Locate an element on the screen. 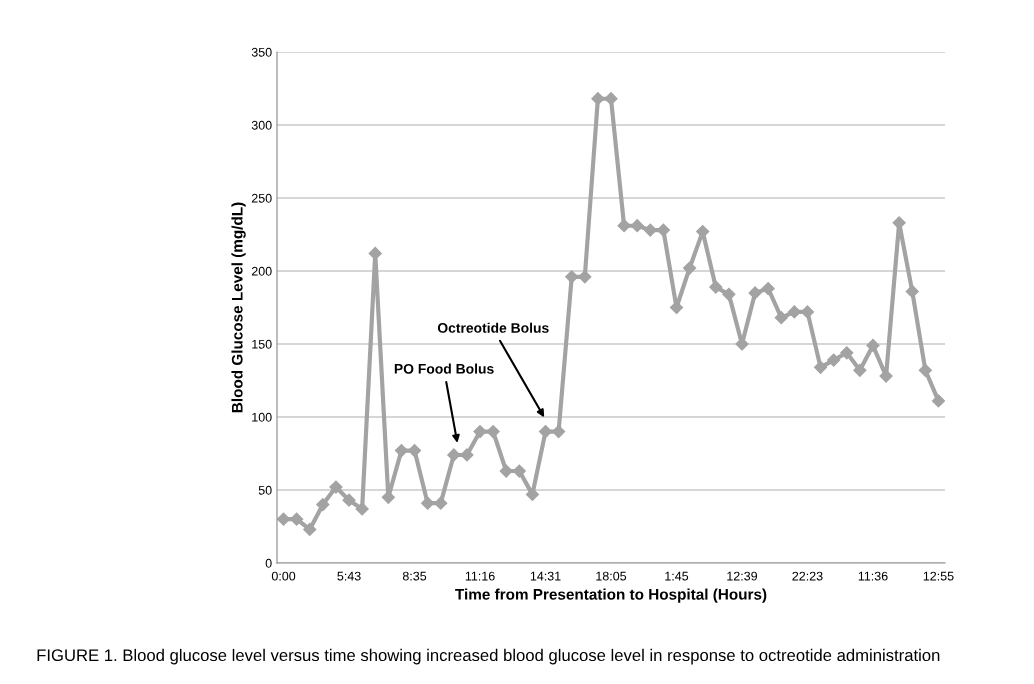 This screenshot has width=1034, height=684. x-tick-label: 11:16 is located at coordinates (480, 576).